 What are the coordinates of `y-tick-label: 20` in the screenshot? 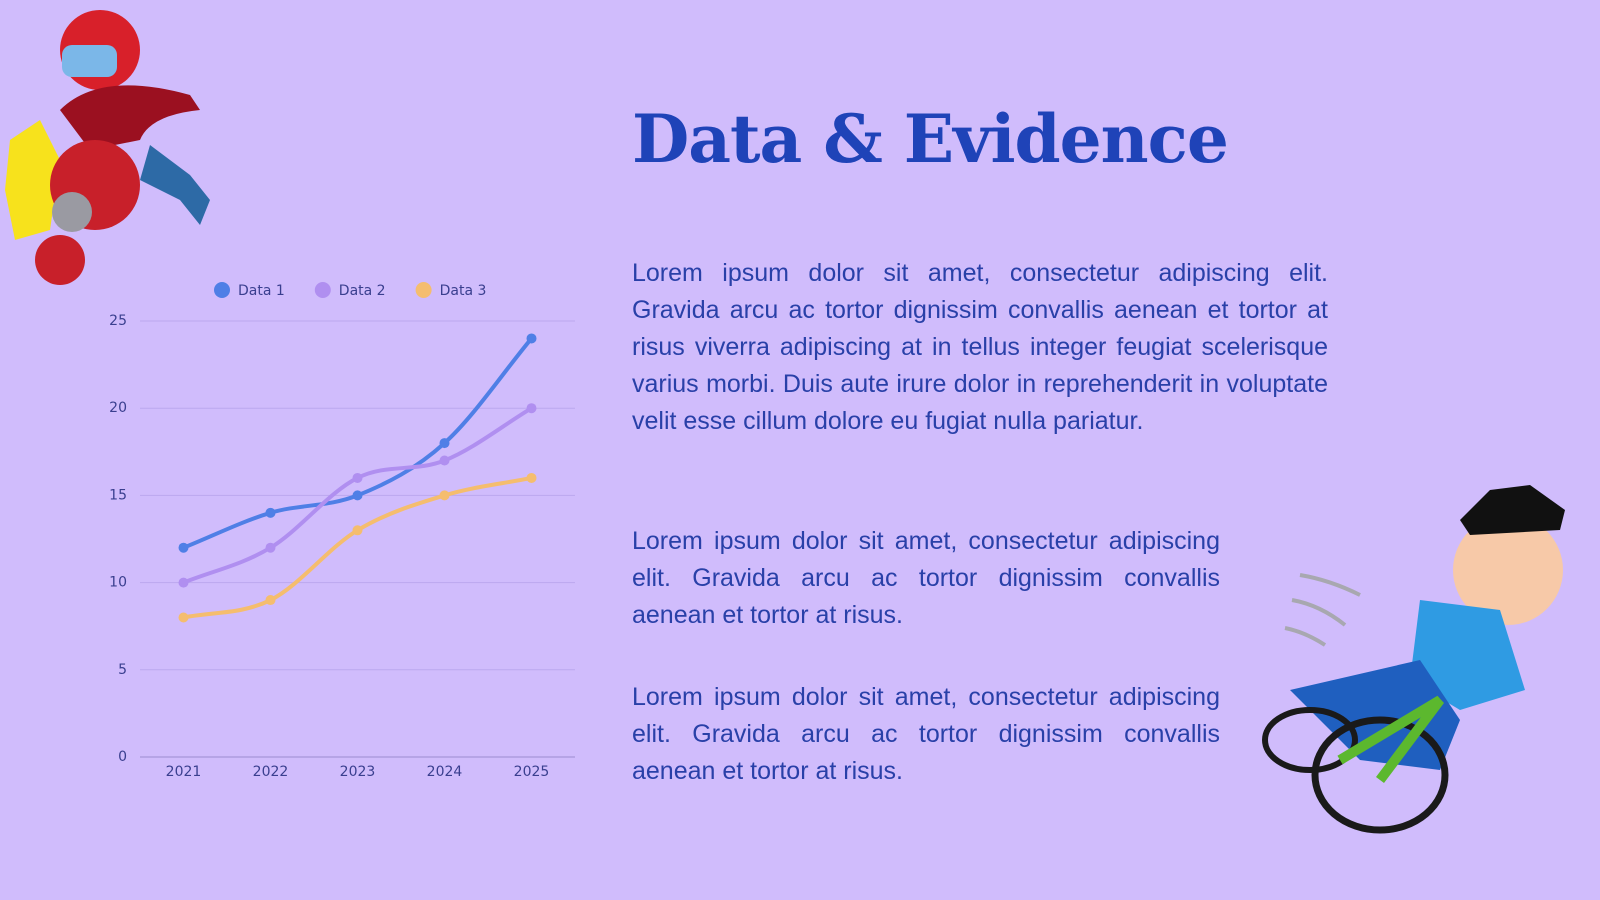 It's located at (118, 408).